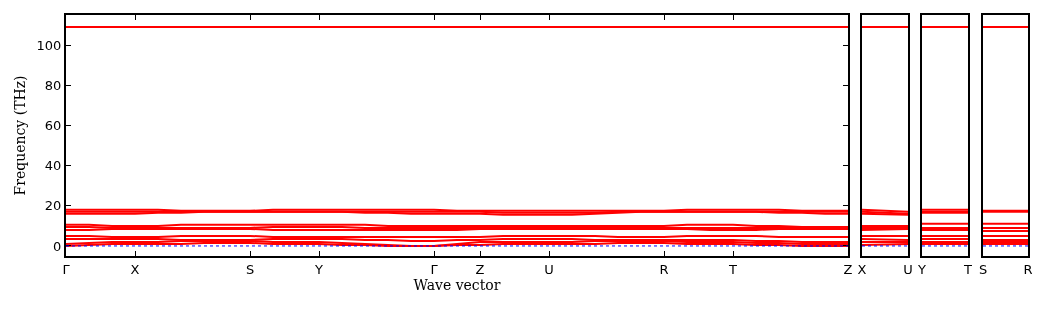 The width and height of the screenshot is (1049, 310). Describe the element at coordinates (49, 45) in the screenshot. I see `y-tick-label: 100` at that location.